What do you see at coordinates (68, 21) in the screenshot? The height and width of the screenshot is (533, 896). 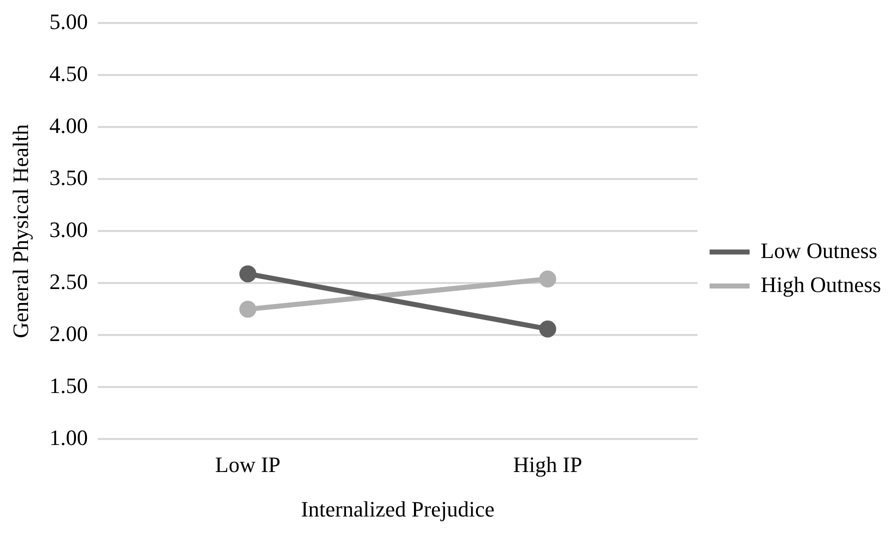 I see `y-tick-label: 5.00` at bounding box center [68, 21].